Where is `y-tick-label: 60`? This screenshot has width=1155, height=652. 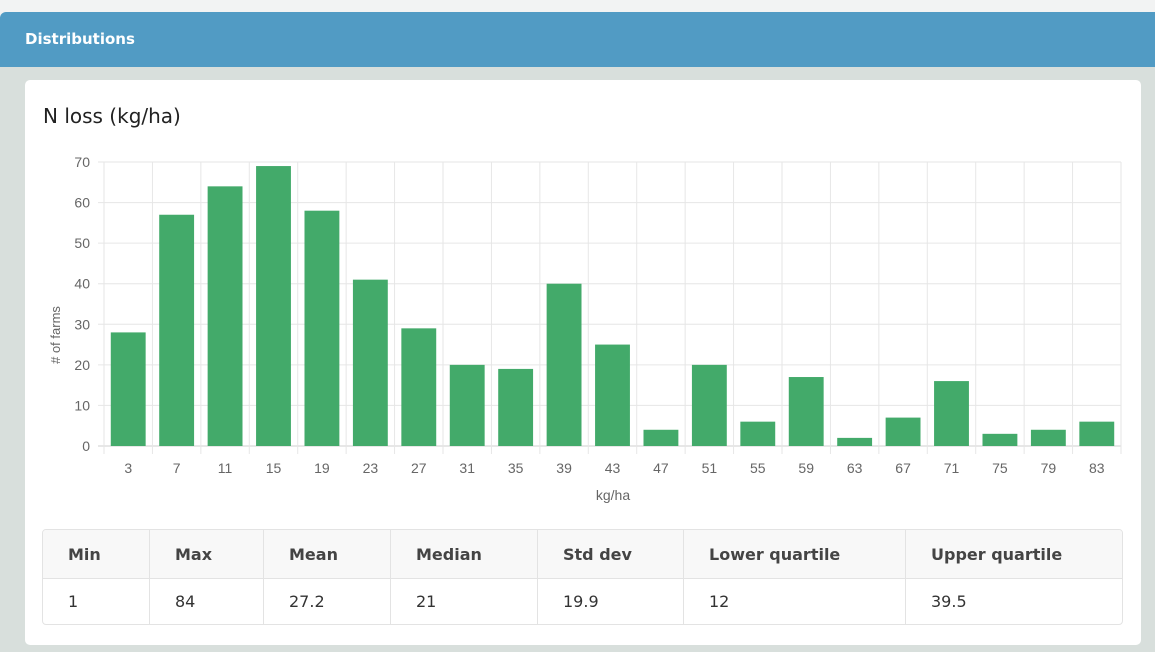
y-tick-label: 60 is located at coordinates (82, 203).